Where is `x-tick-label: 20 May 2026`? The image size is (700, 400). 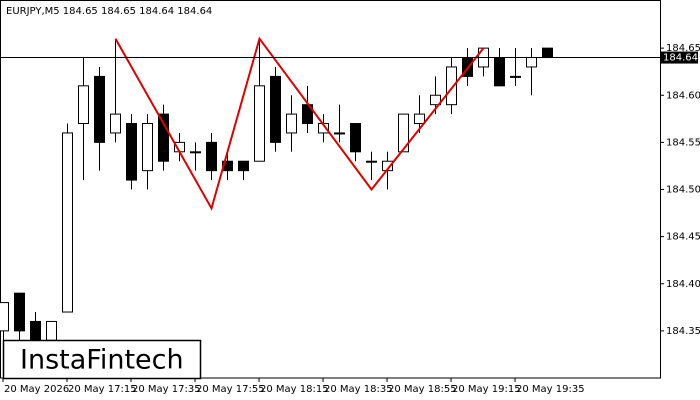 x-tick-label: 20 May 2026 is located at coordinates (36, 389).